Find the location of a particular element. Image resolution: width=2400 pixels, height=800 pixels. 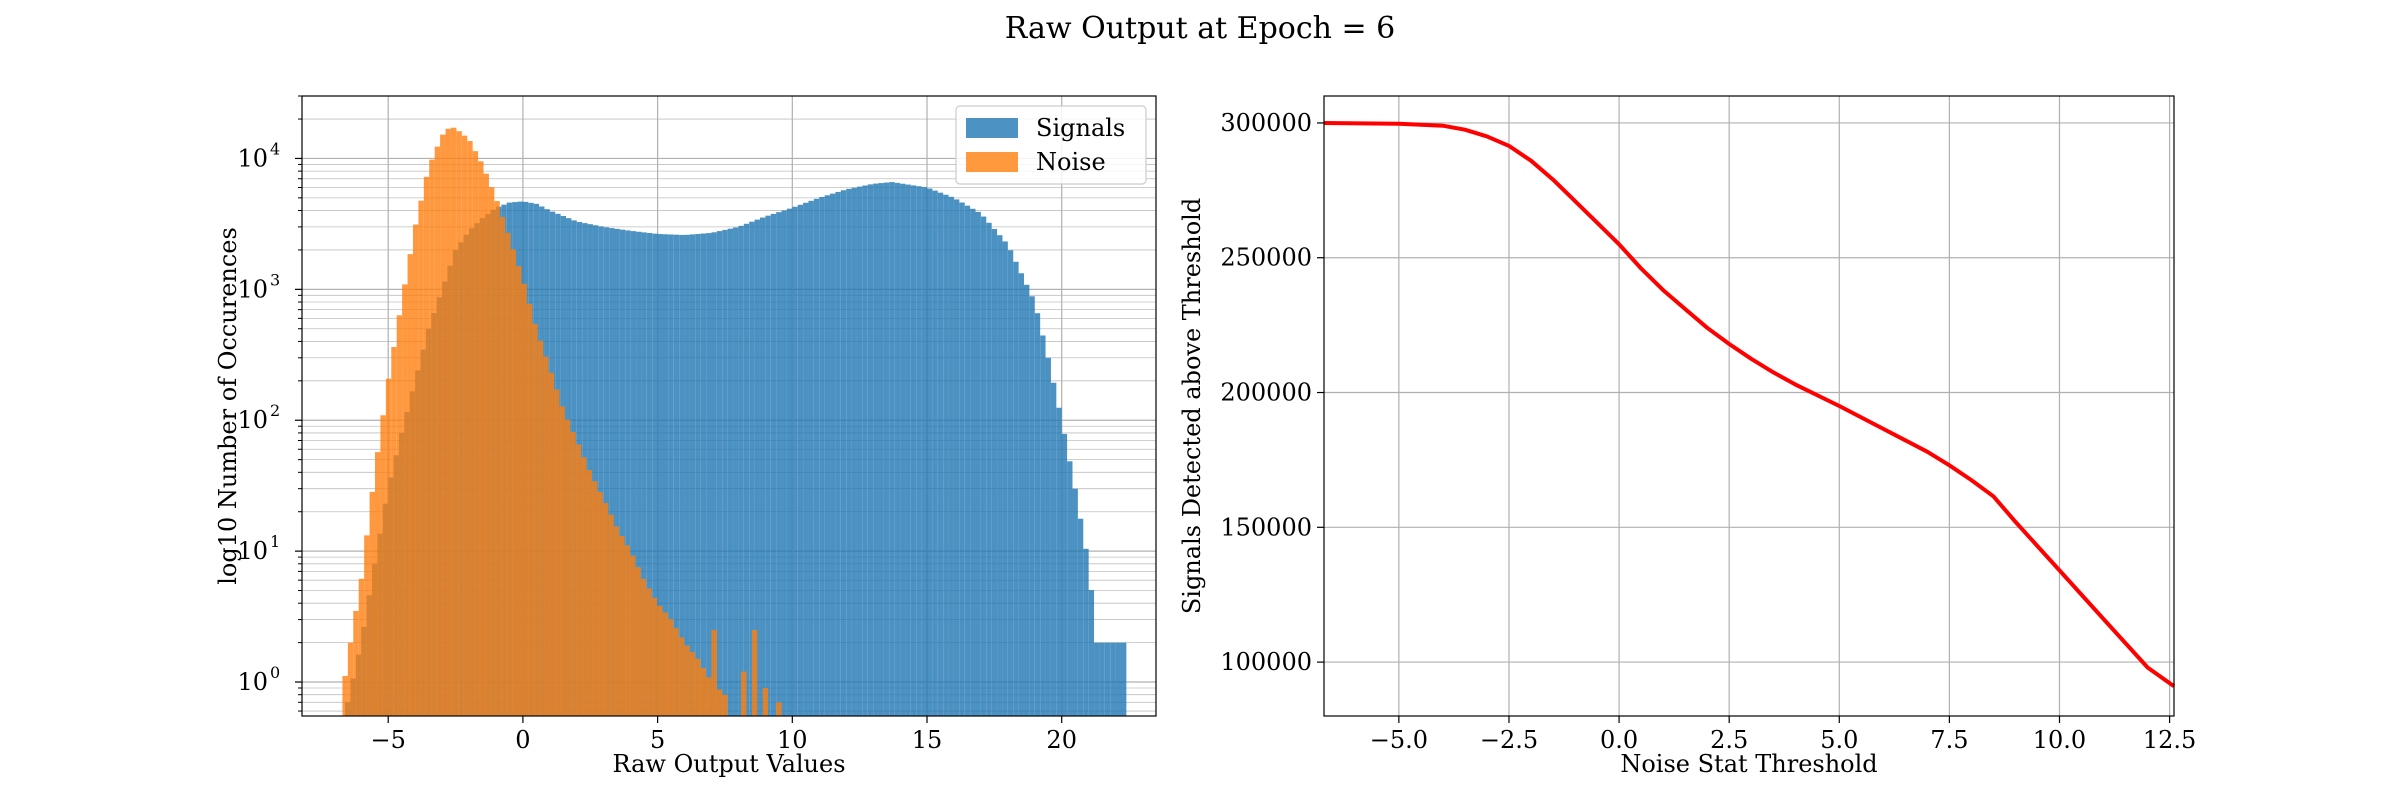

series-noise-bars is located at coordinates (562, 422).